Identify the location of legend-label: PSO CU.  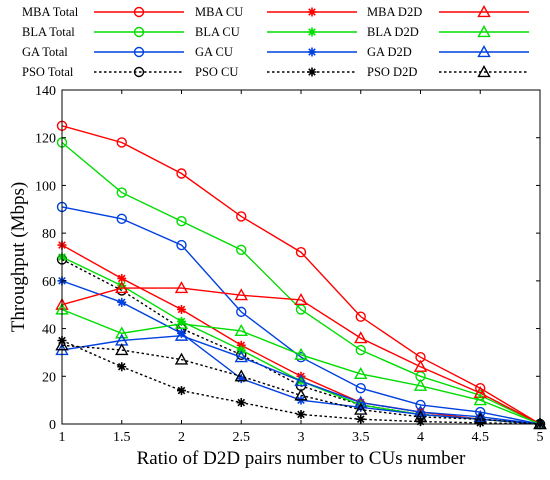
(216, 72).